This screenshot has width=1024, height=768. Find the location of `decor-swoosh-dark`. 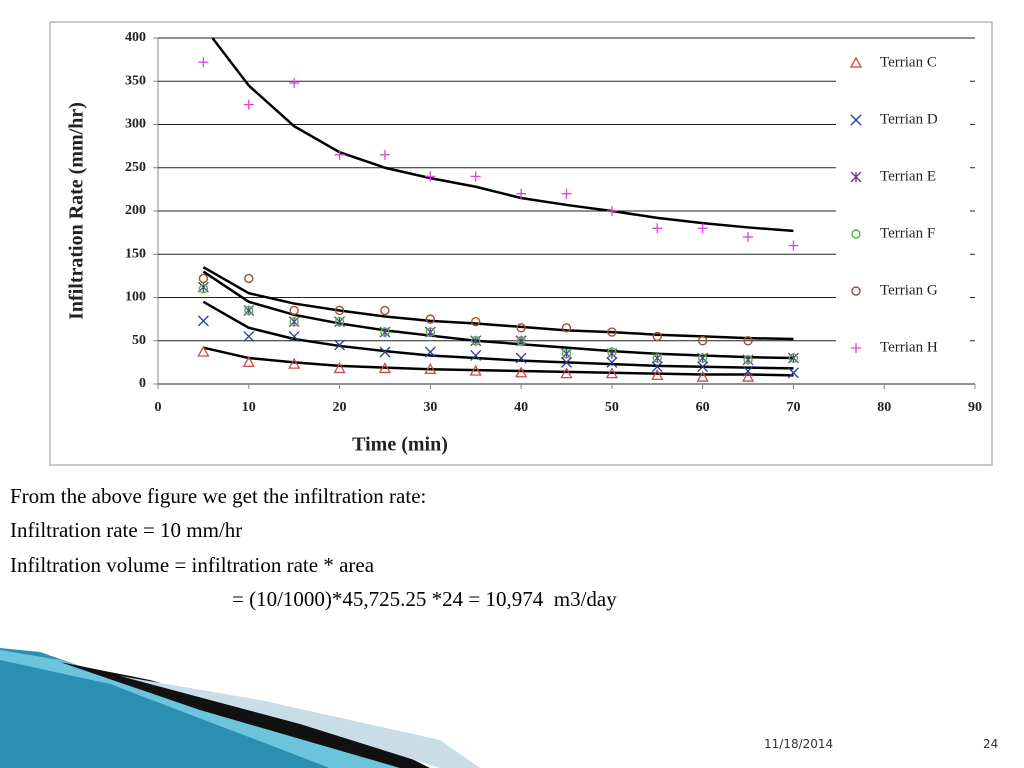

decor-swoosh-dark is located at coordinates (245, 715).